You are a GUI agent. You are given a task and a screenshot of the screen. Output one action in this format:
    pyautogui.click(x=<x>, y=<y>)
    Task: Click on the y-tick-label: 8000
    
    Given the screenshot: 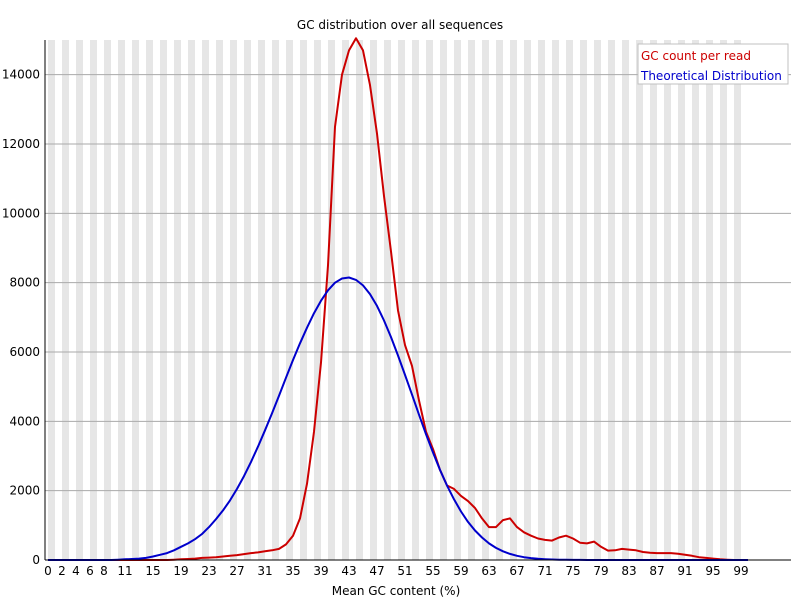 What is the action you would take?
    pyautogui.click(x=24, y=283)
    